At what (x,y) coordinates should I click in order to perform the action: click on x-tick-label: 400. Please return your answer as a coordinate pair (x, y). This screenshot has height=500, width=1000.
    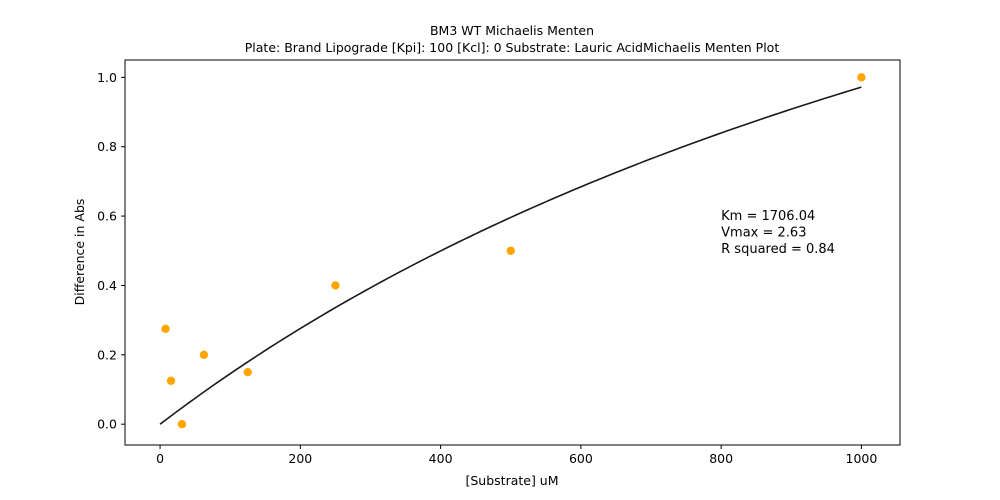
    Looking at the image, I should click on (441, 458).